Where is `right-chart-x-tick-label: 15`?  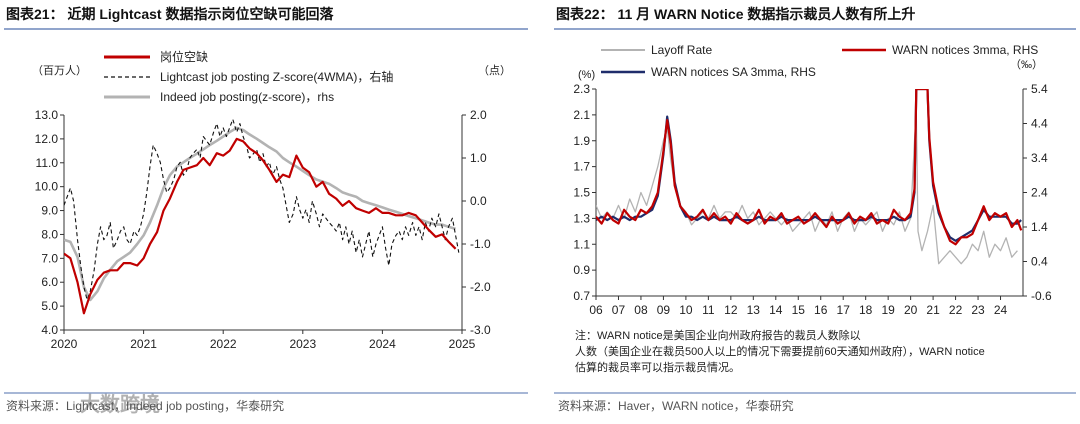
right-chart-x-tick-label: 15 is located at coordinates (799, 310).